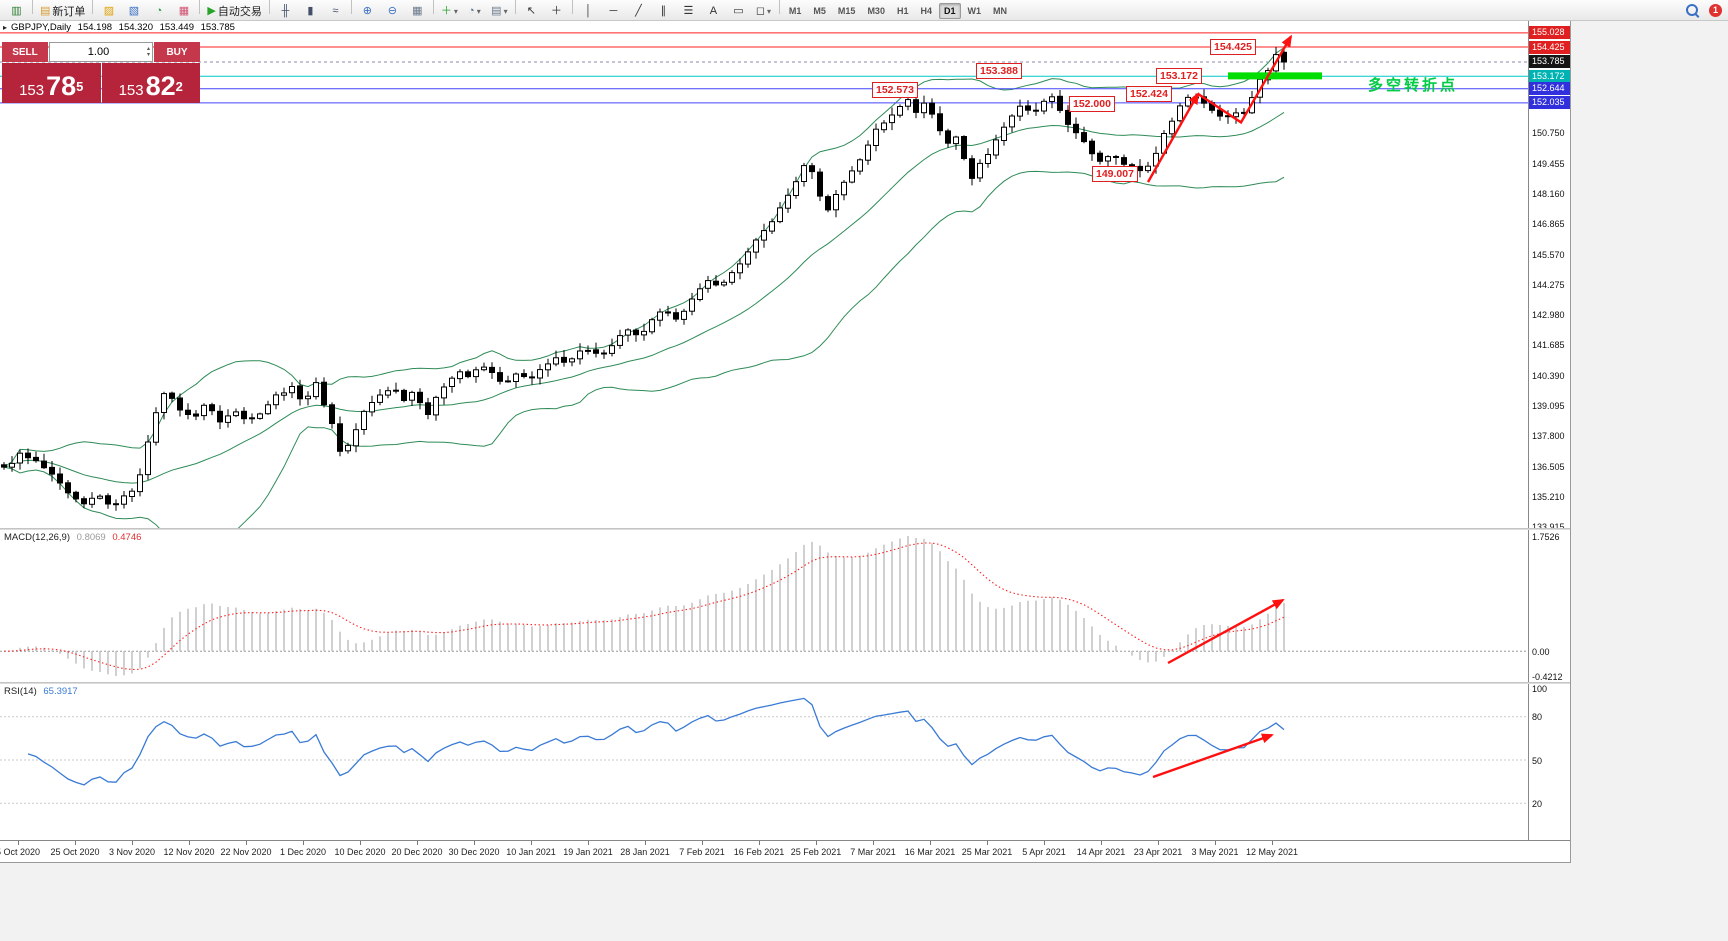  What do you see at coordinates (179, 87) in the screenshot?
I see `buy-price-sup: 2` at bounding box center [179, 87].